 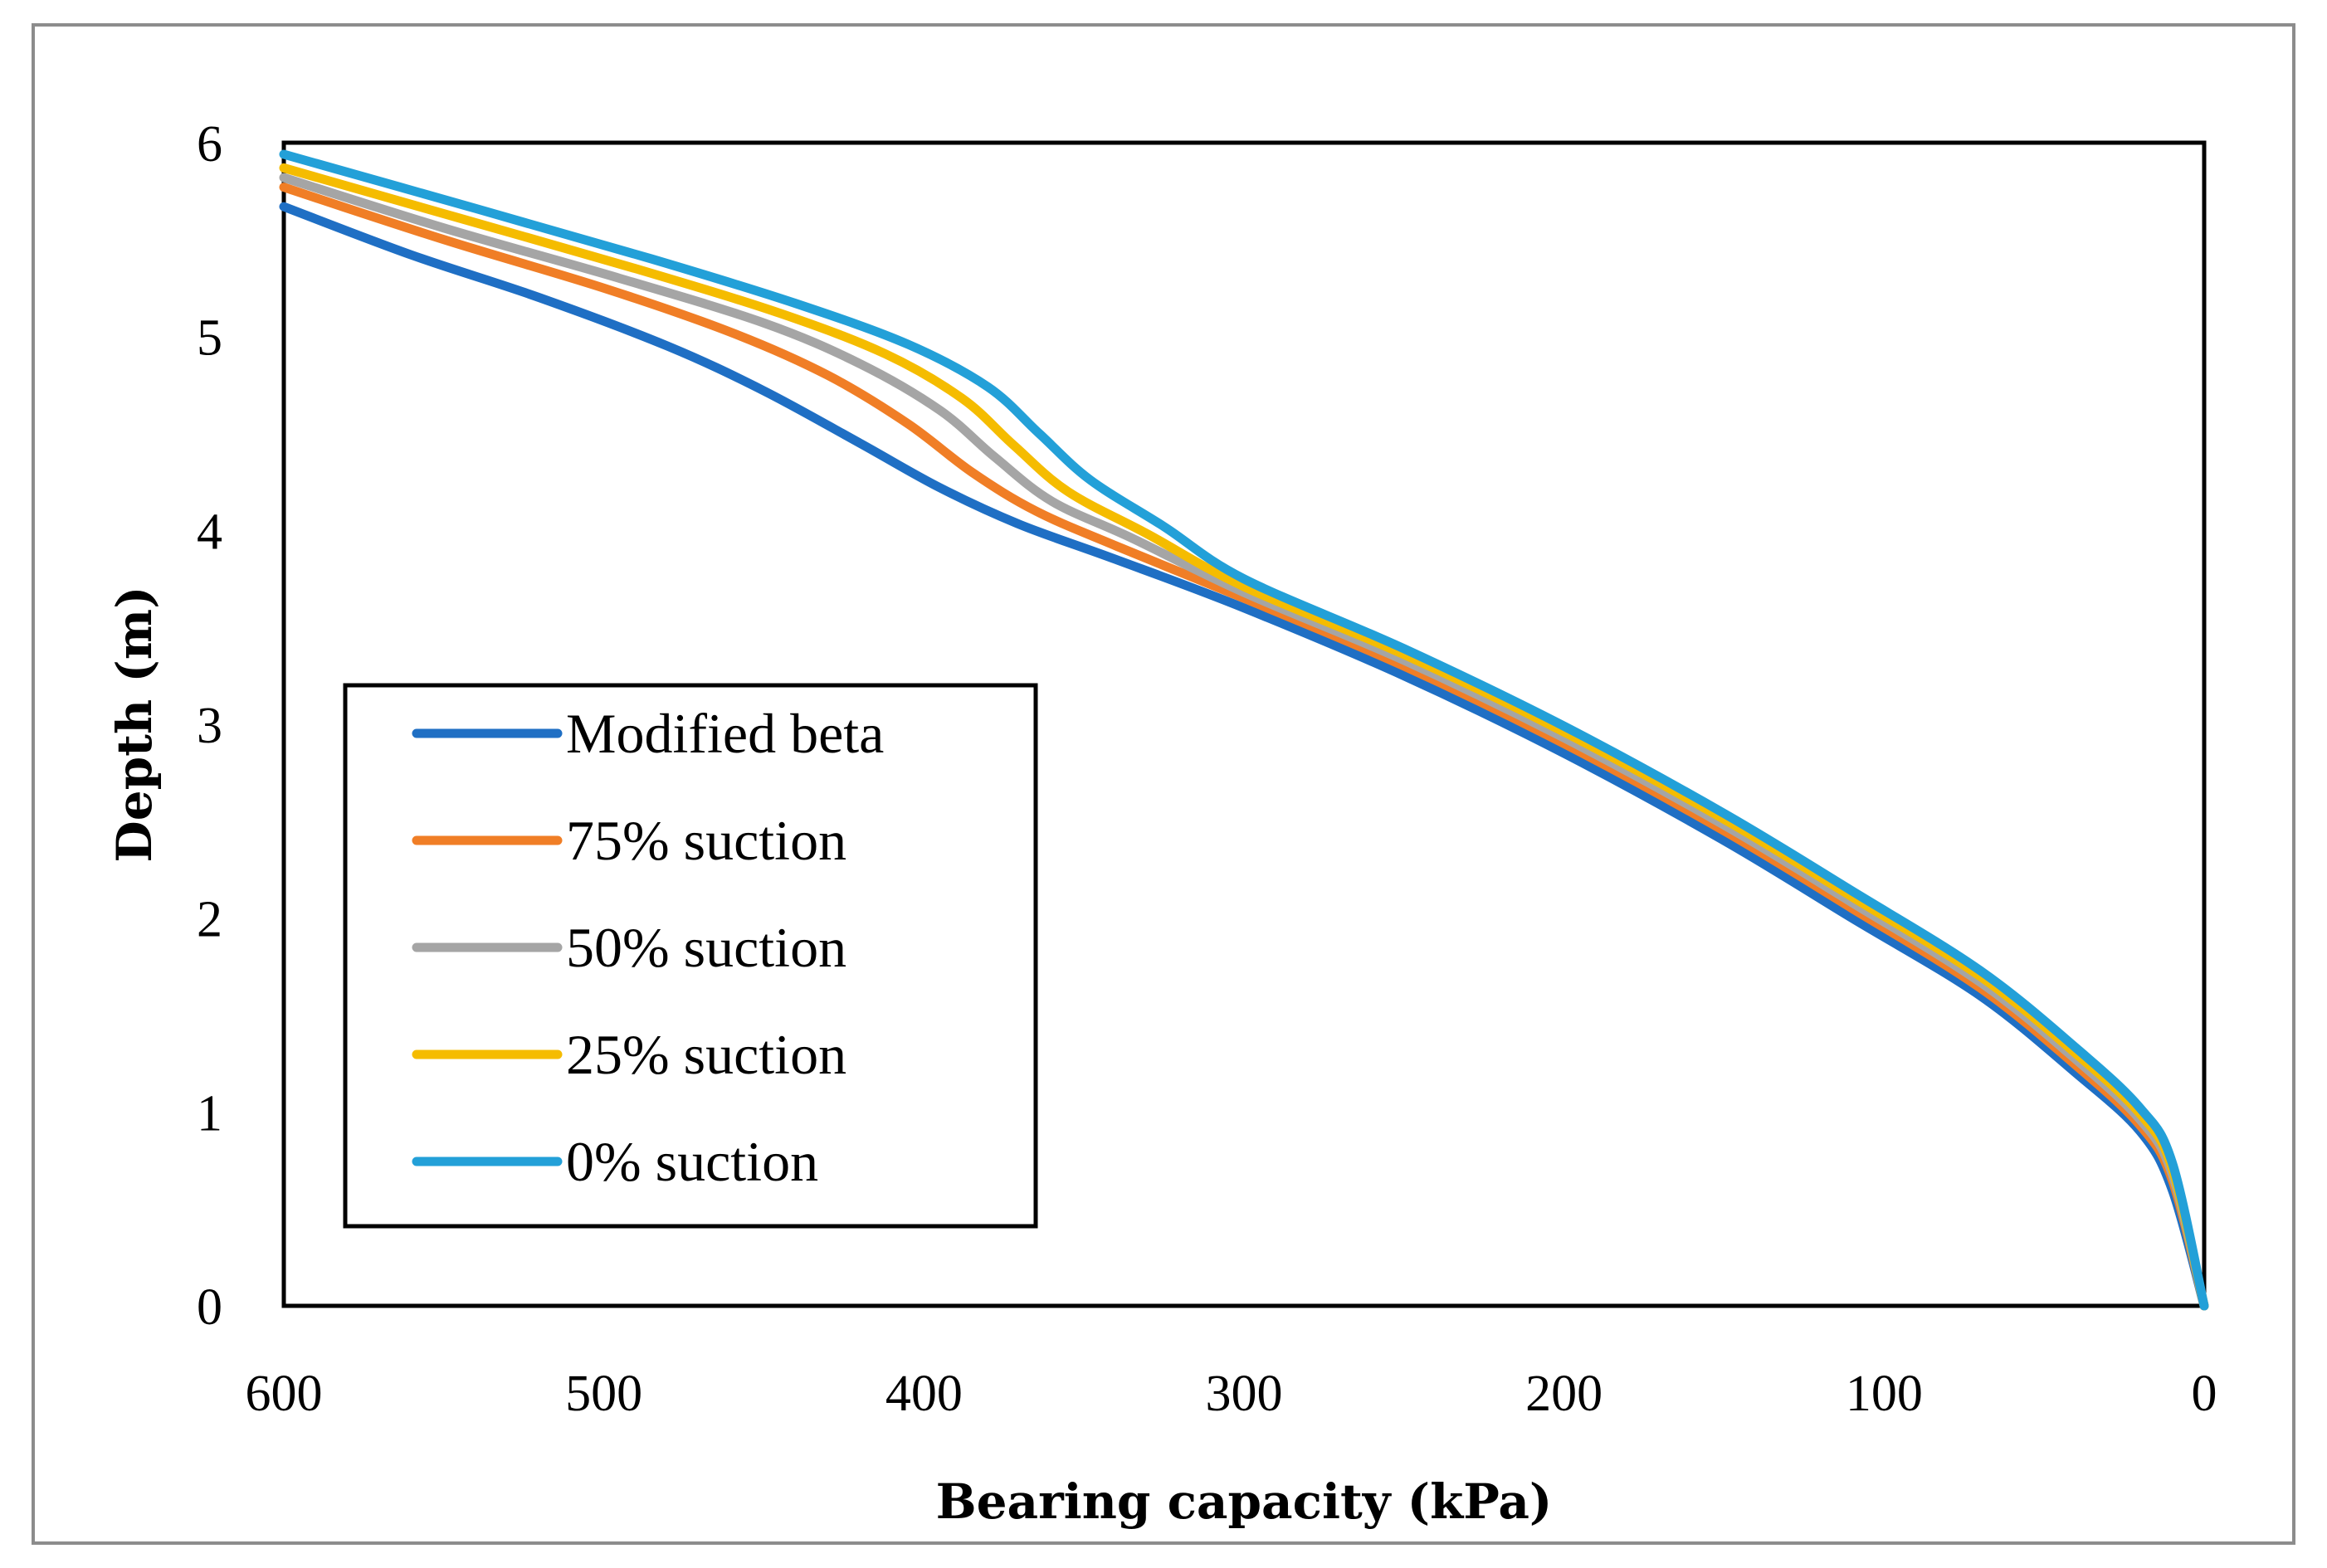 I want to click on legend-label: 0% suction, so click(x=692, y=1161).